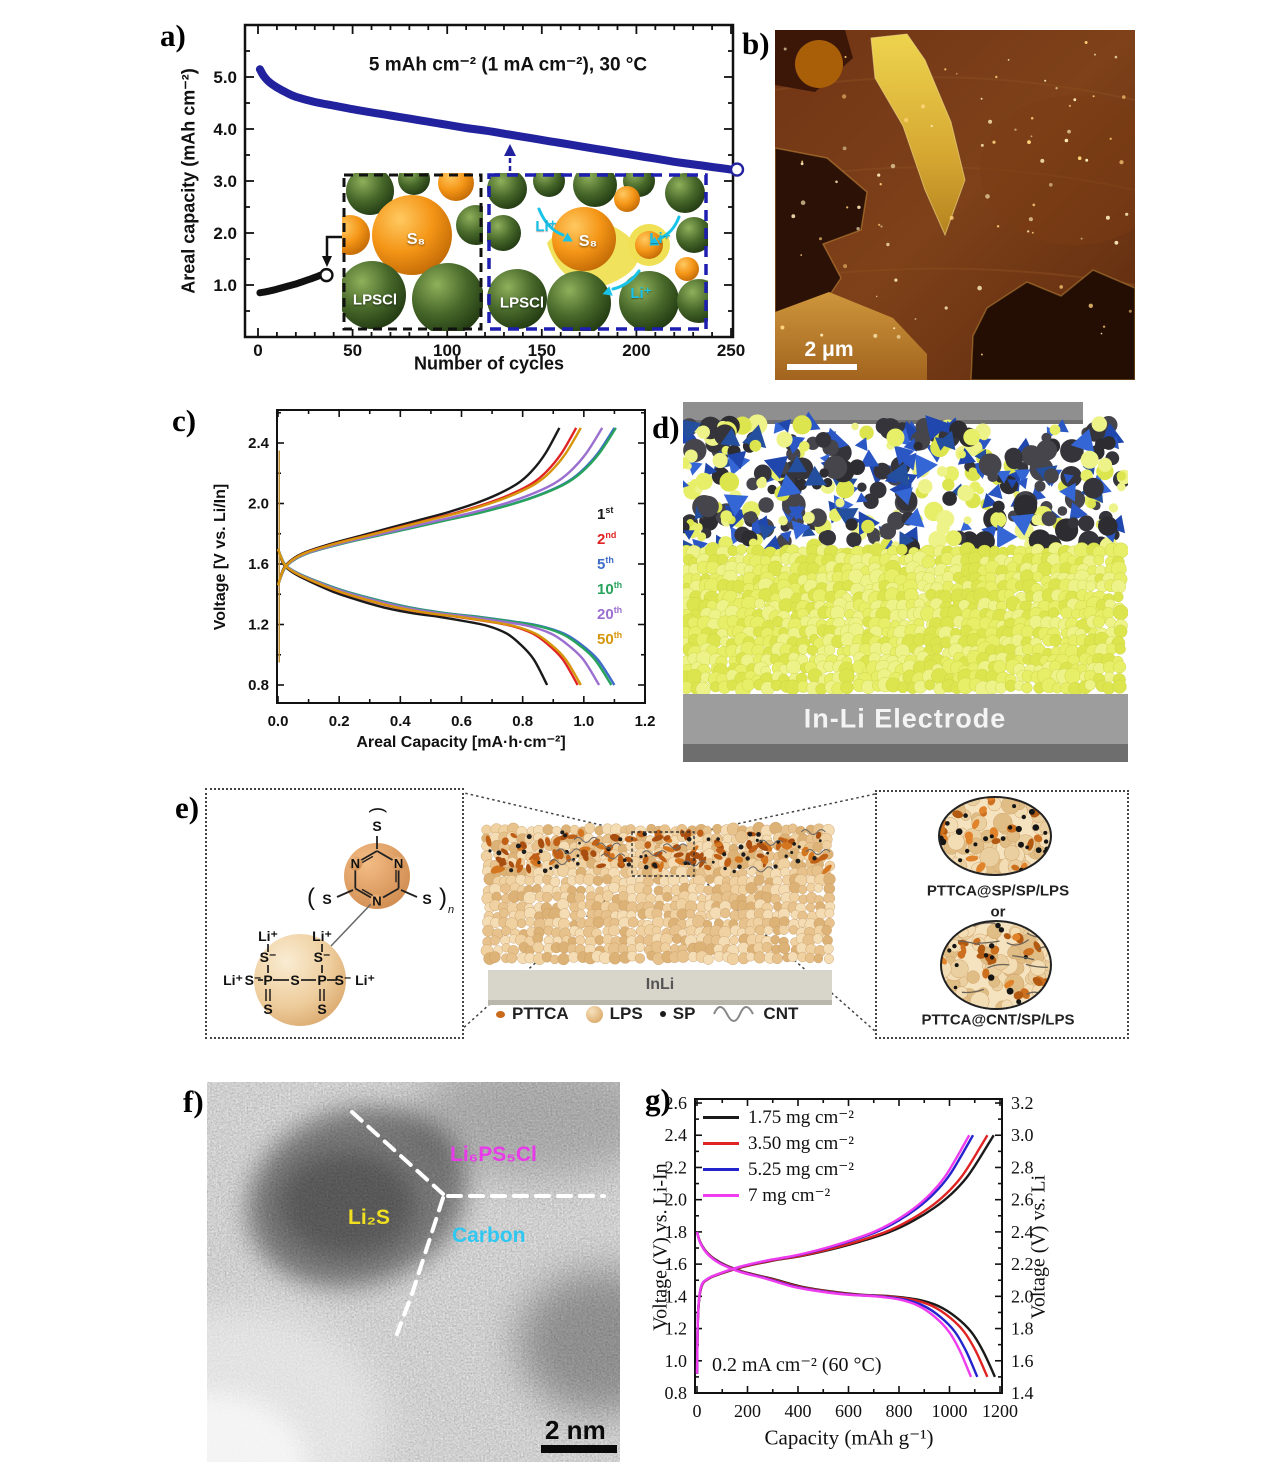 The height and width of the screenshot is (1472, 1269). What do you see at coordinates (731, 350) in the screenshot?
I see `svg-text: 250` at bounding box center [731, 350].